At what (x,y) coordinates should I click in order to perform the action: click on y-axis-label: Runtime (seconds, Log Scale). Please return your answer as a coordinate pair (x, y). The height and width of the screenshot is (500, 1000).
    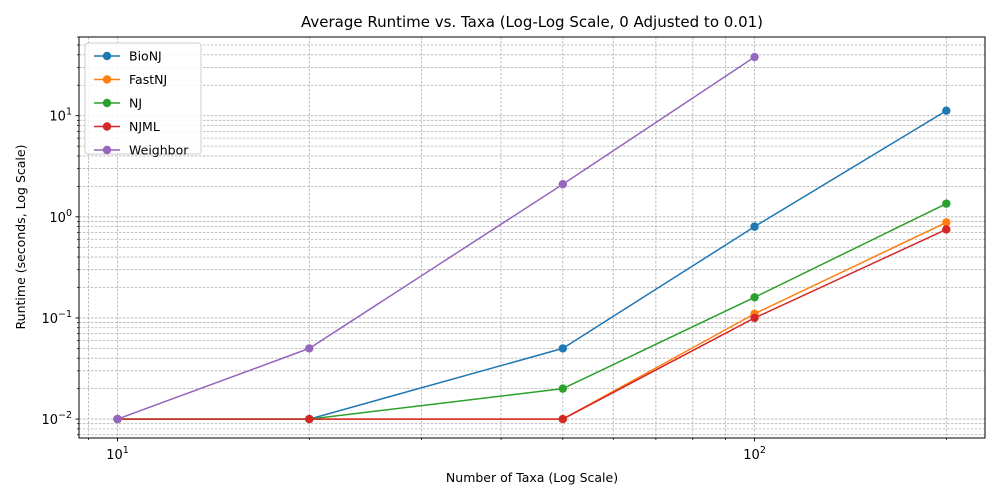
    Looking at the image, I should click on (20, 237).